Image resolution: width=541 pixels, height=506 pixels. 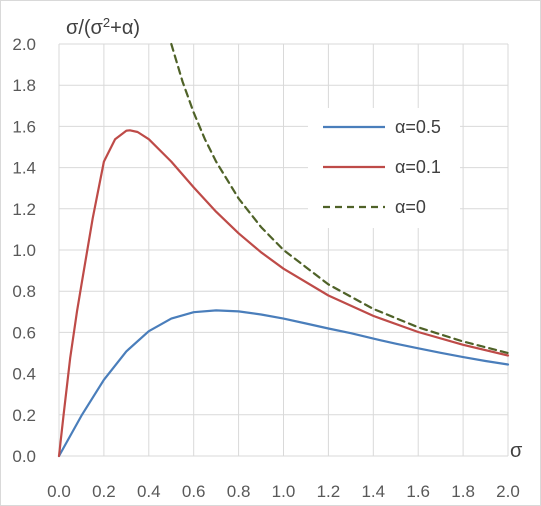 I want to click on x-tick-label: 0.4, so click(x=149, y=491).